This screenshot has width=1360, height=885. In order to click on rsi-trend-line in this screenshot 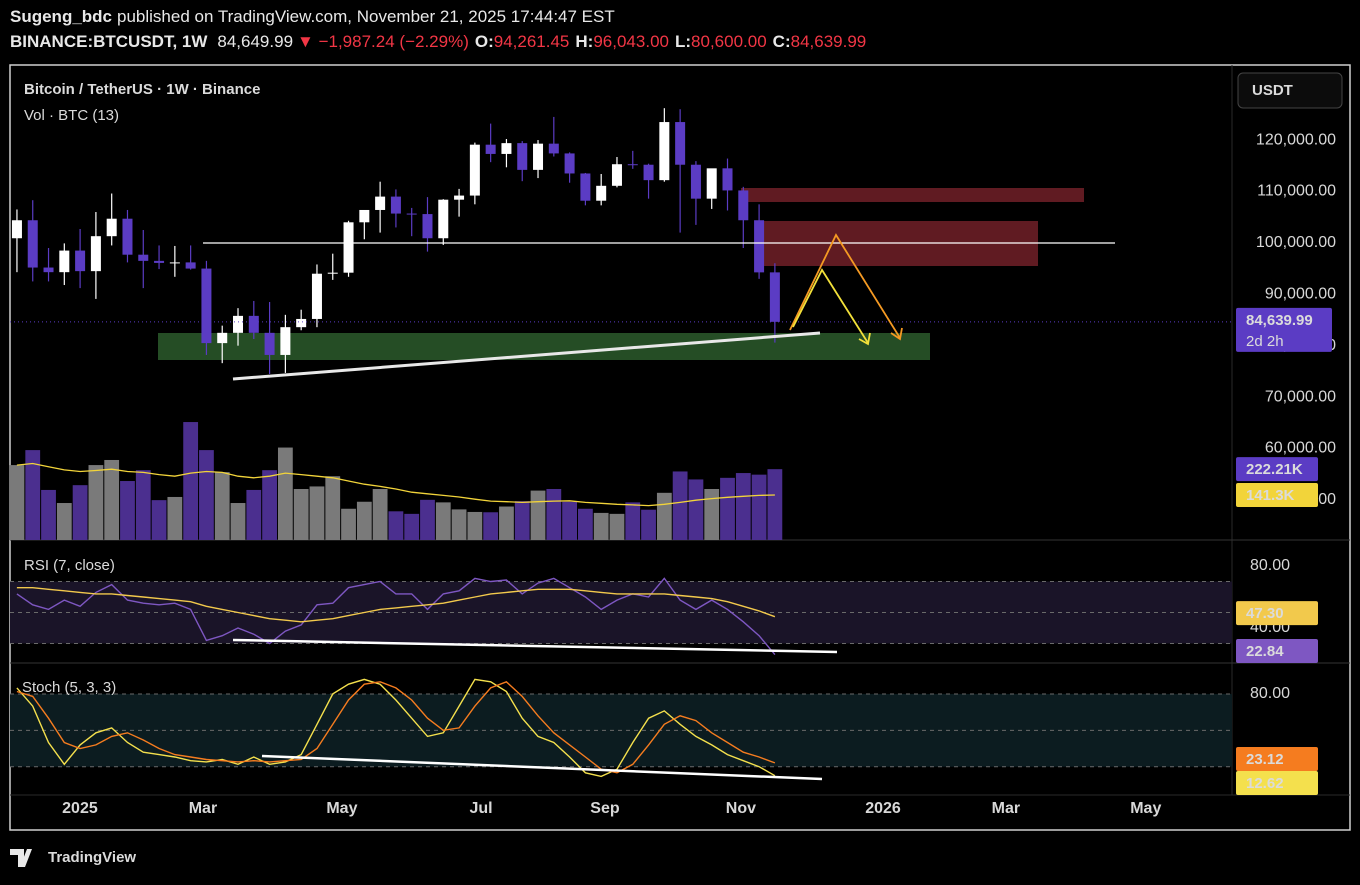, I will do `click(535, 646)`.